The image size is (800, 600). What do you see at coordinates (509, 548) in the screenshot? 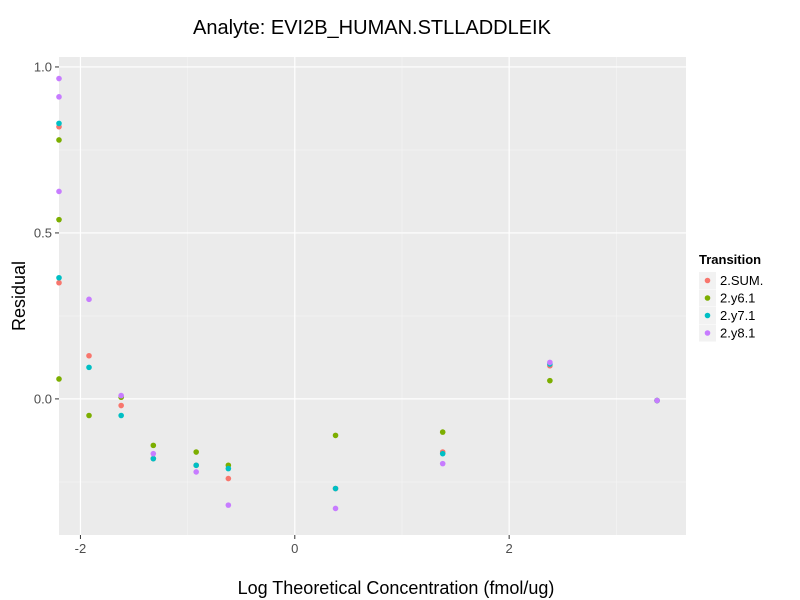
I see `x-tick-label: 2` at bounding box center [509, 548].